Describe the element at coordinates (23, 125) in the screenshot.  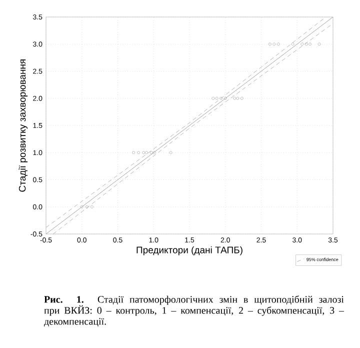
I see `y-axis-title: Стадії розвитку захворювання` at that location.